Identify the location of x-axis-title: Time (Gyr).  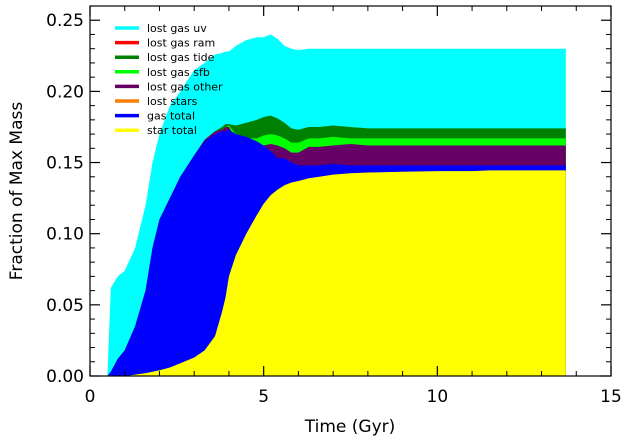
(350, 427).